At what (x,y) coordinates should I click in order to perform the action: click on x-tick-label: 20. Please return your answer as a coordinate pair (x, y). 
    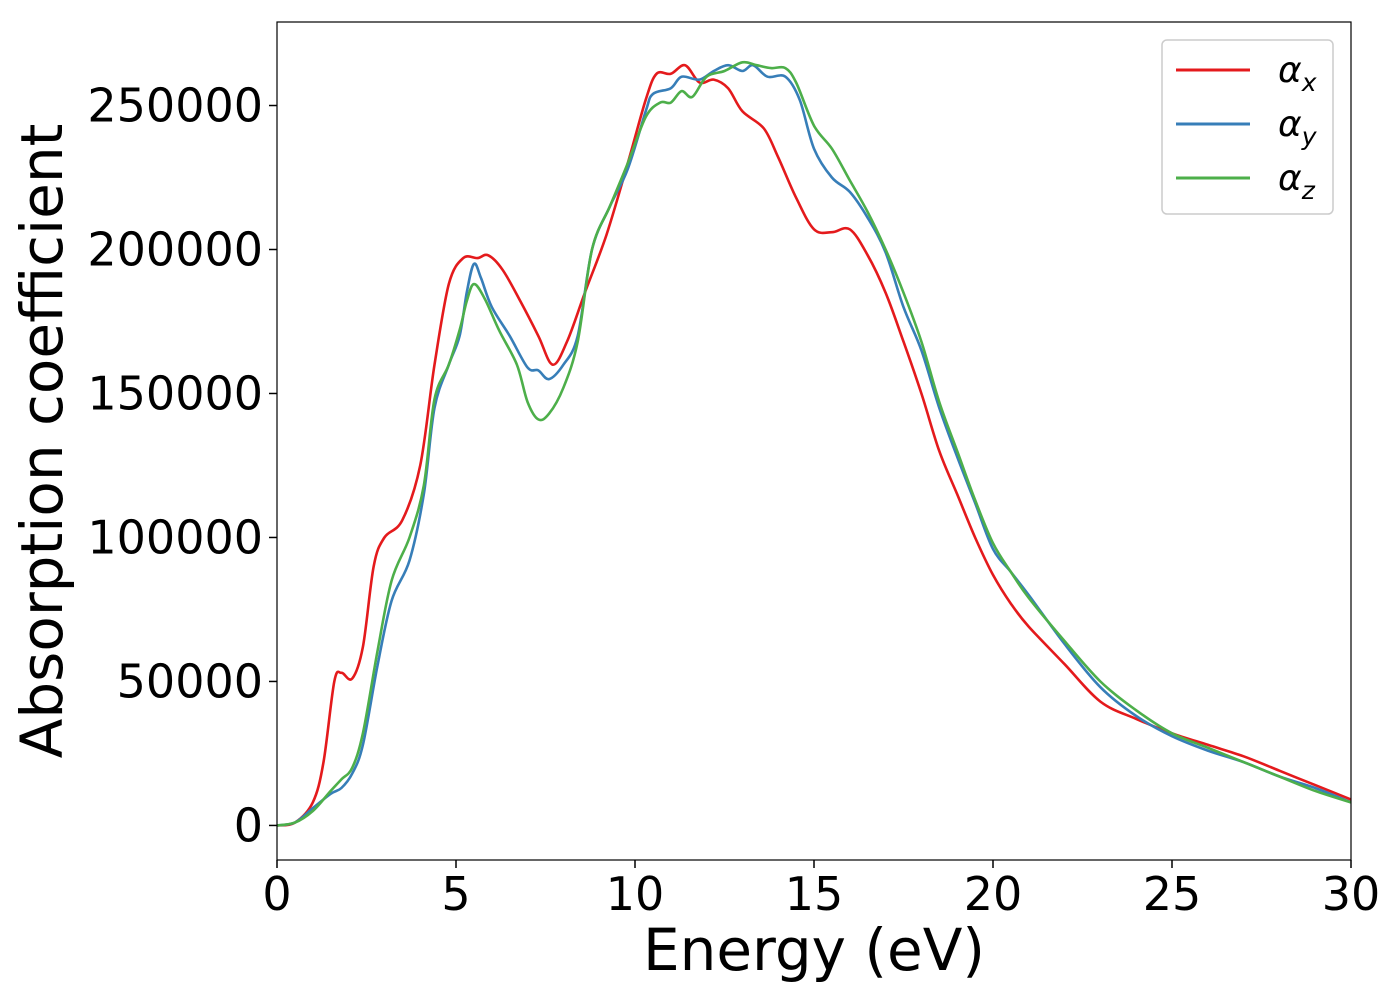
    Looking at the image, I should click on (993, 894).